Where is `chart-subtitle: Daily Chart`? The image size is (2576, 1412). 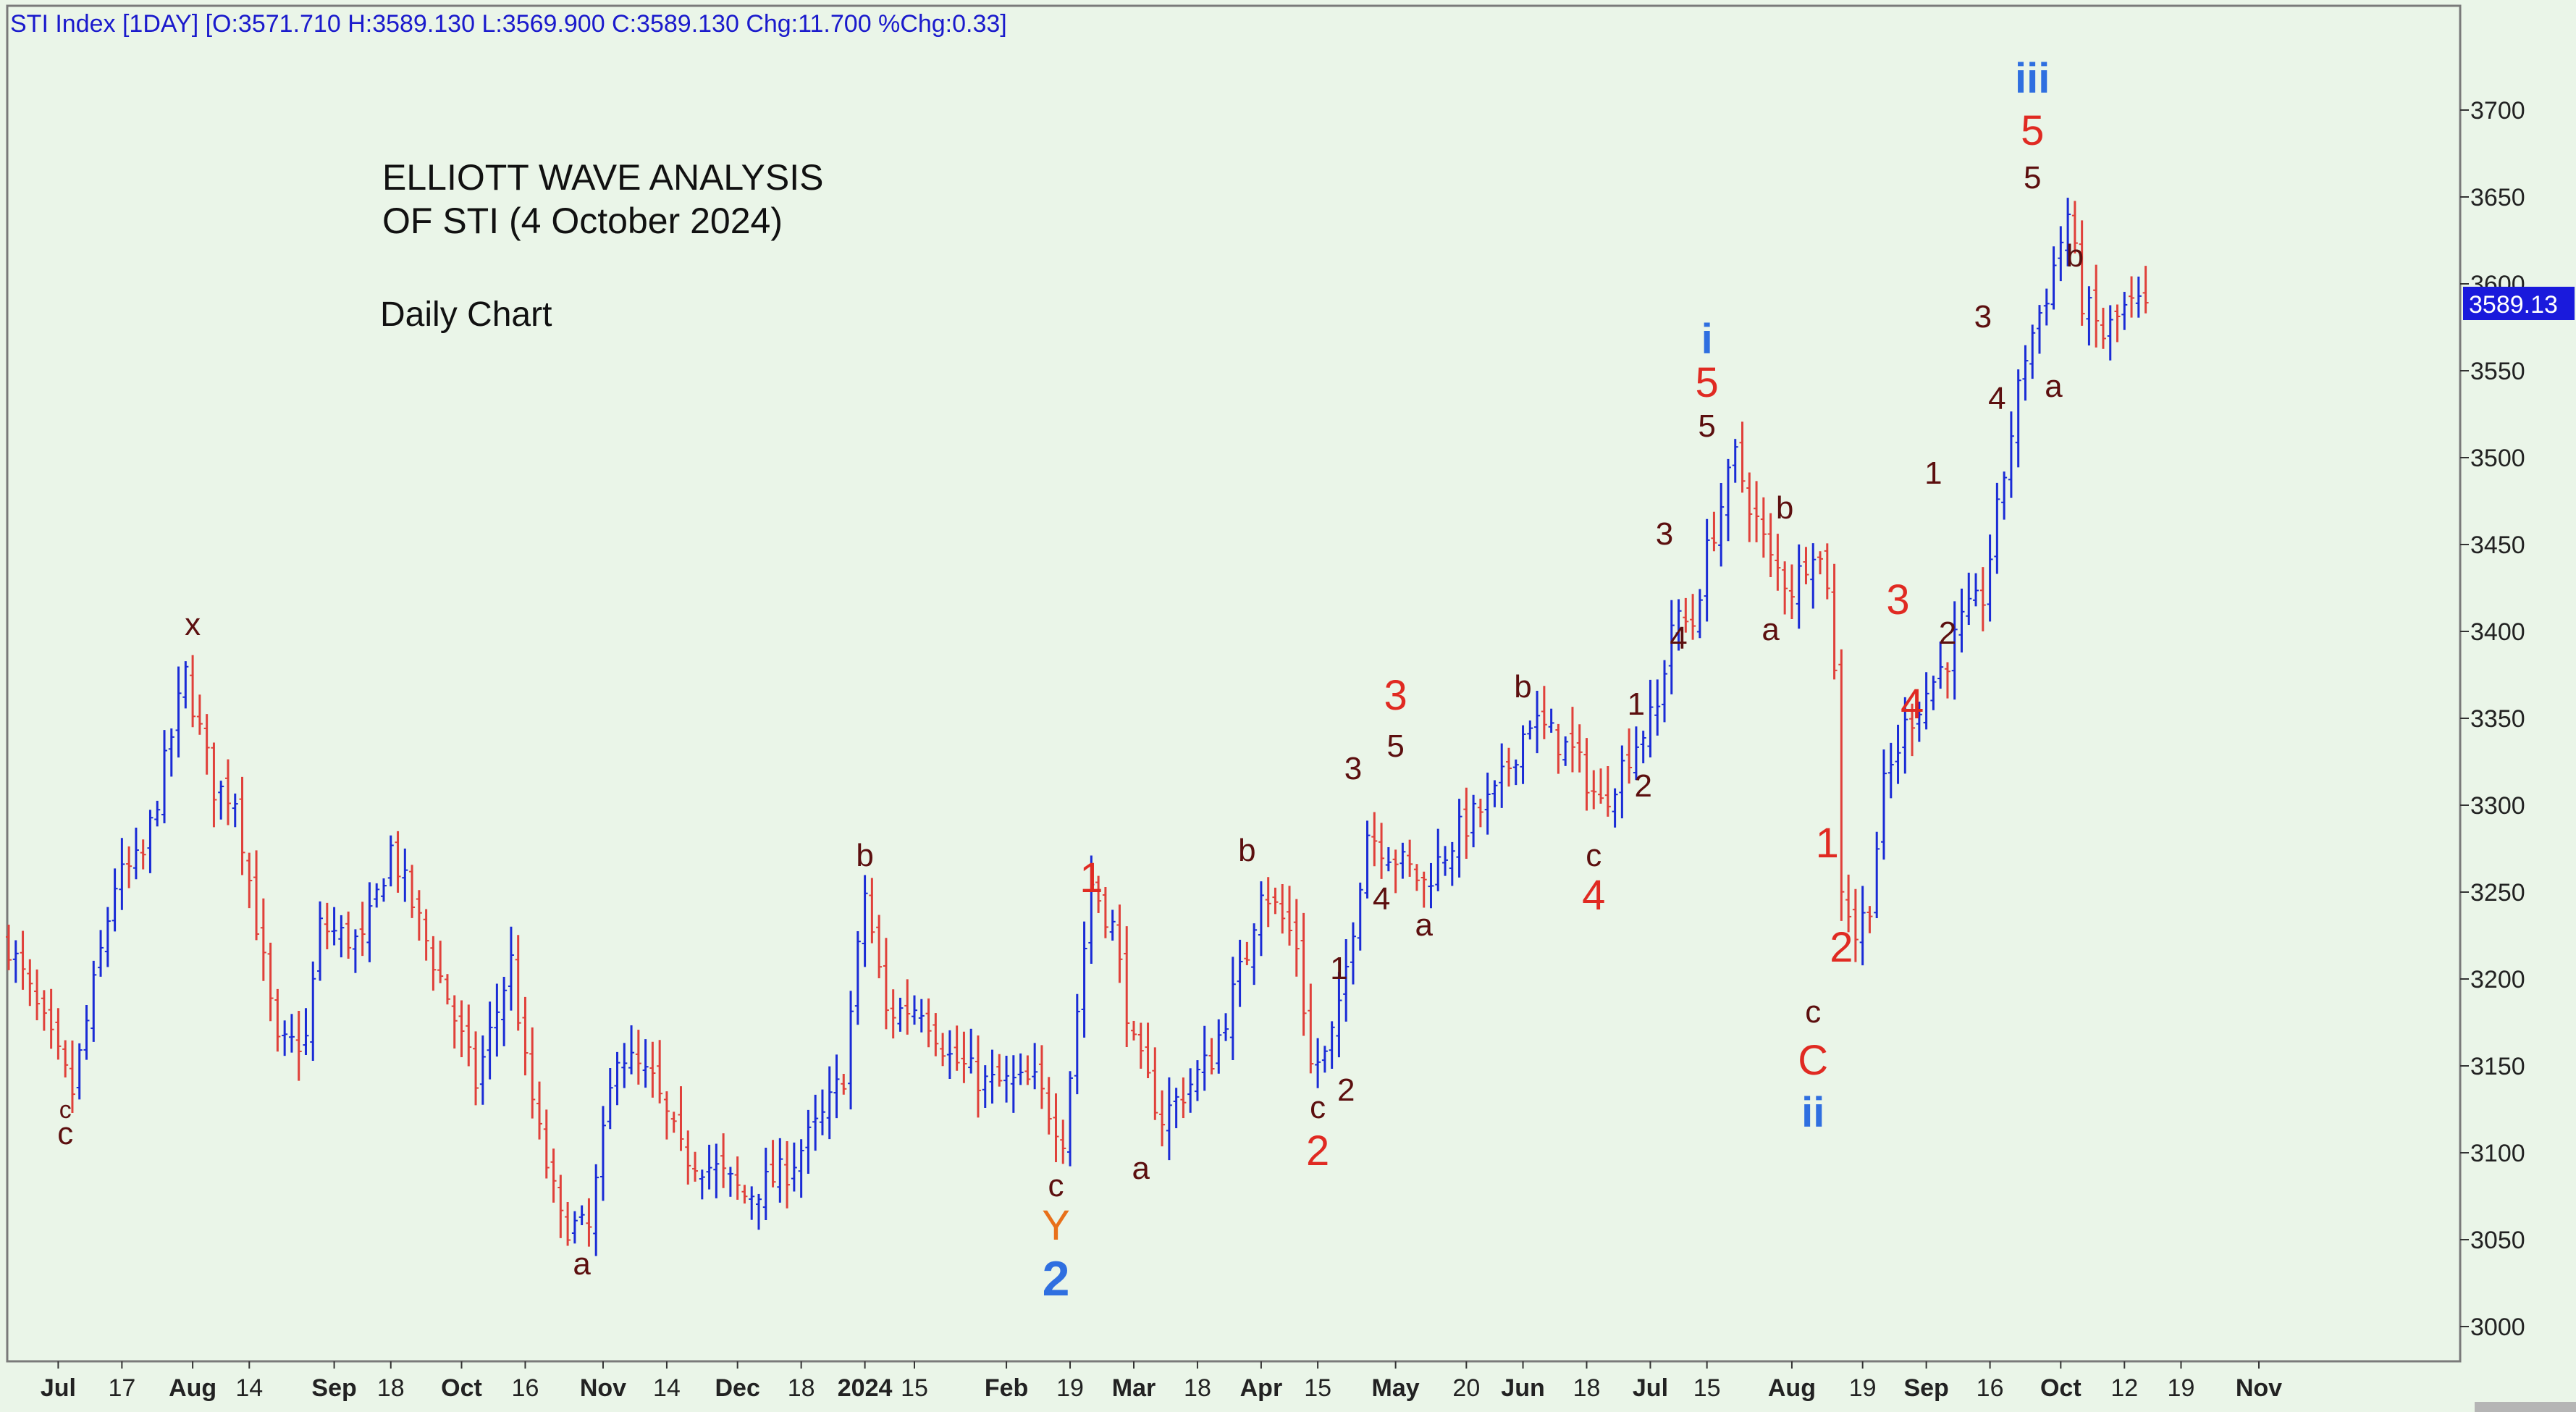 chart-subtitle: Daily Chart is located at coordinates (466, 314).